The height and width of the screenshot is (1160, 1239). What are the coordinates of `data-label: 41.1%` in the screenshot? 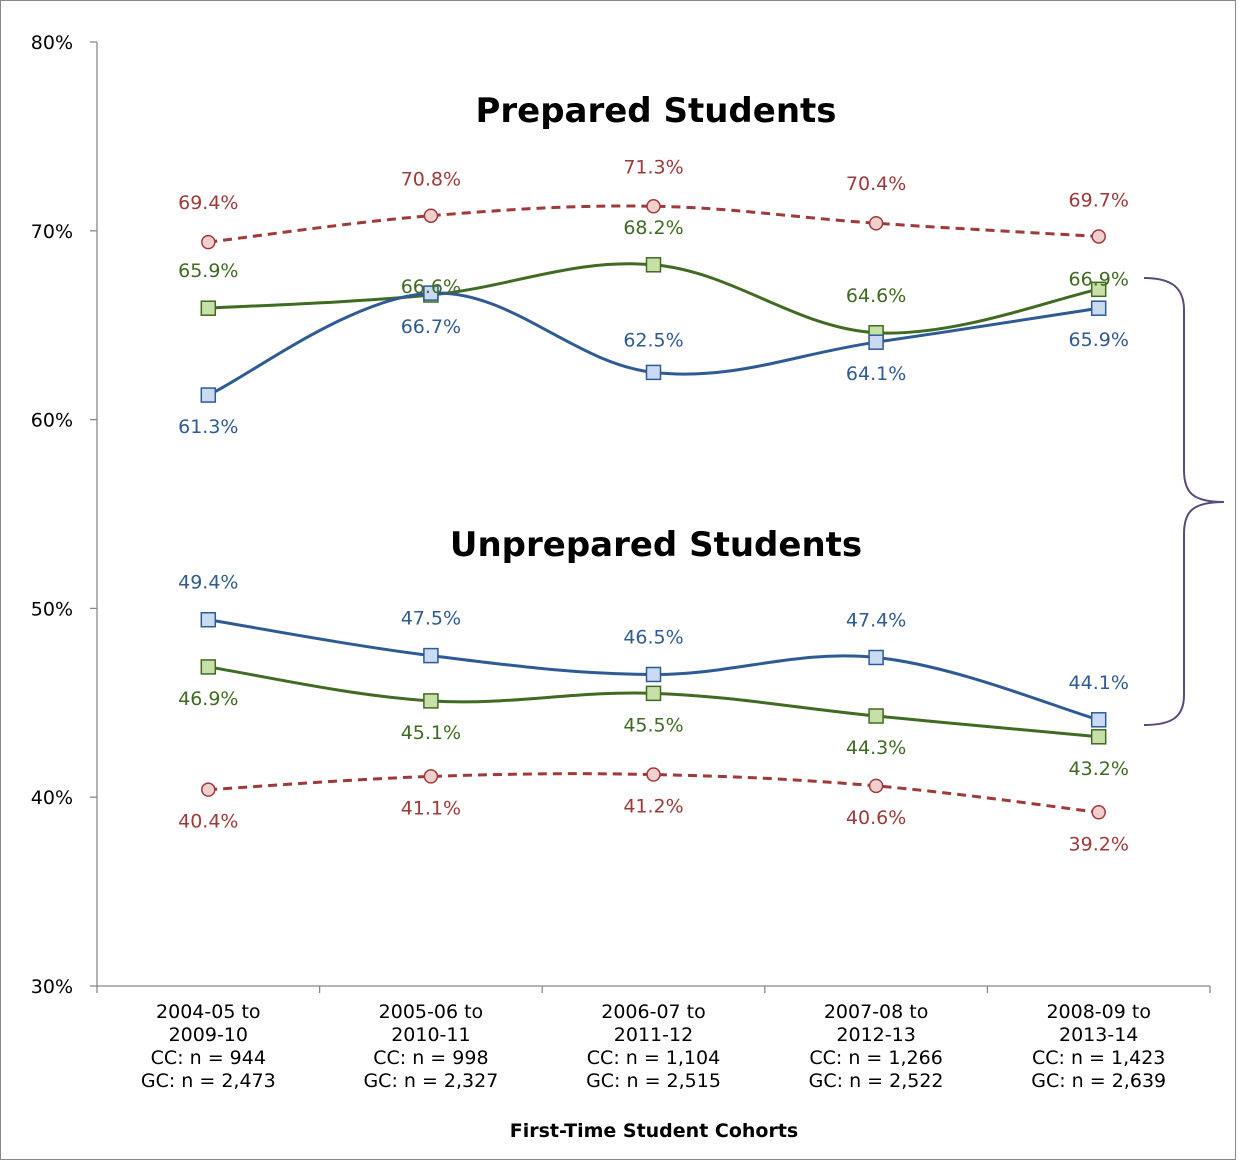 It's located at (431, 808).